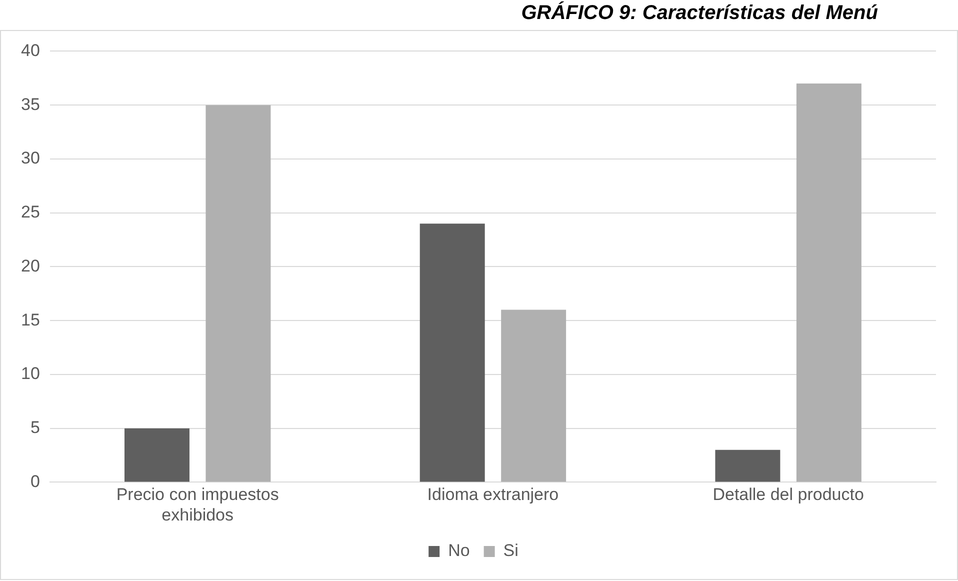 This screenshot has height=581, width=958. I want to click on y-tick-label: 15, so click(30, 320).